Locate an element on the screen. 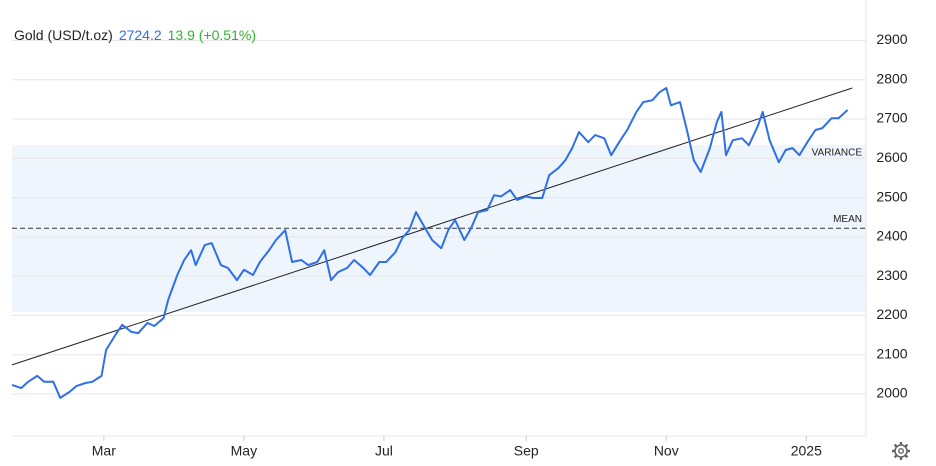 The image size is (936, 466). x-tick-label: May is located at coordinates (244, 451).